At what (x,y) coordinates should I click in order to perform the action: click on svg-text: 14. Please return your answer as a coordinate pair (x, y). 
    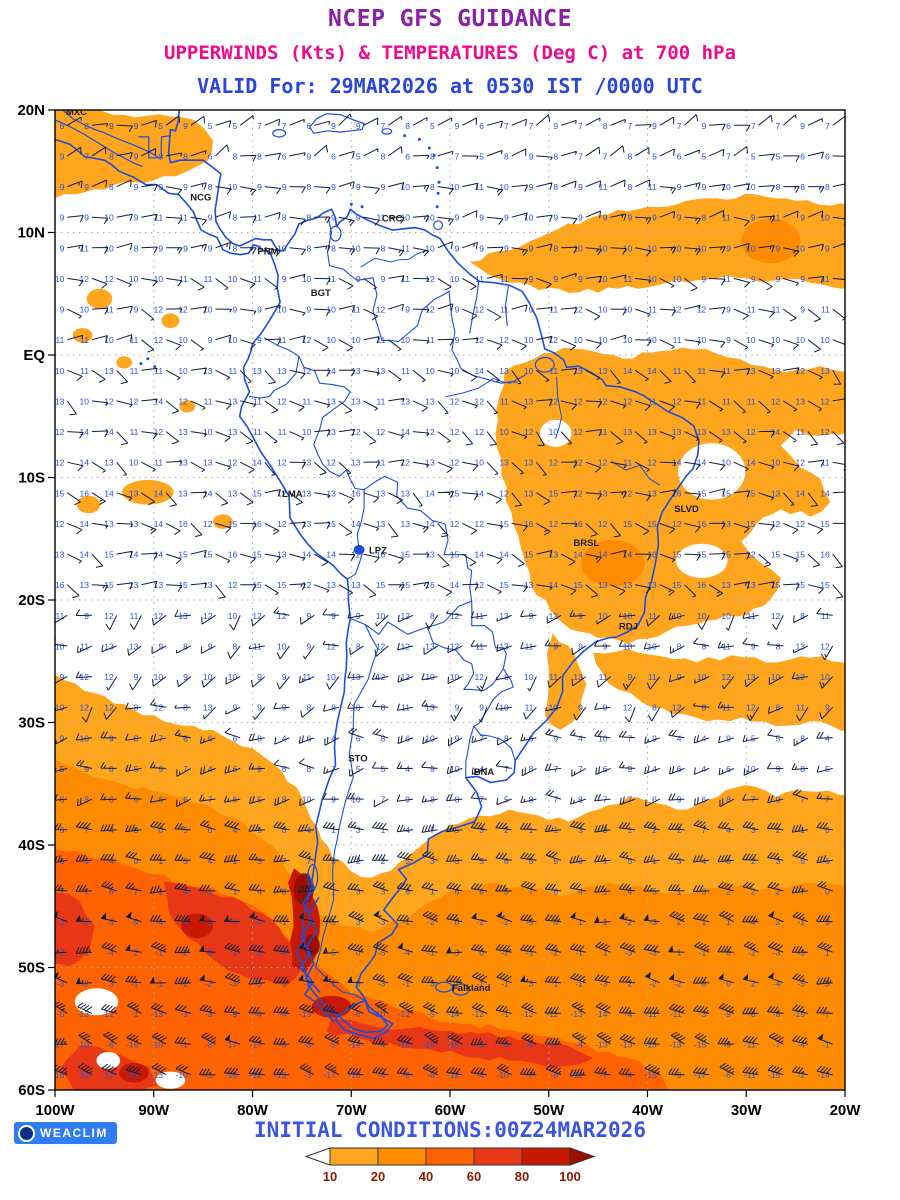
    Looking at the image, I should click on (480, 493).